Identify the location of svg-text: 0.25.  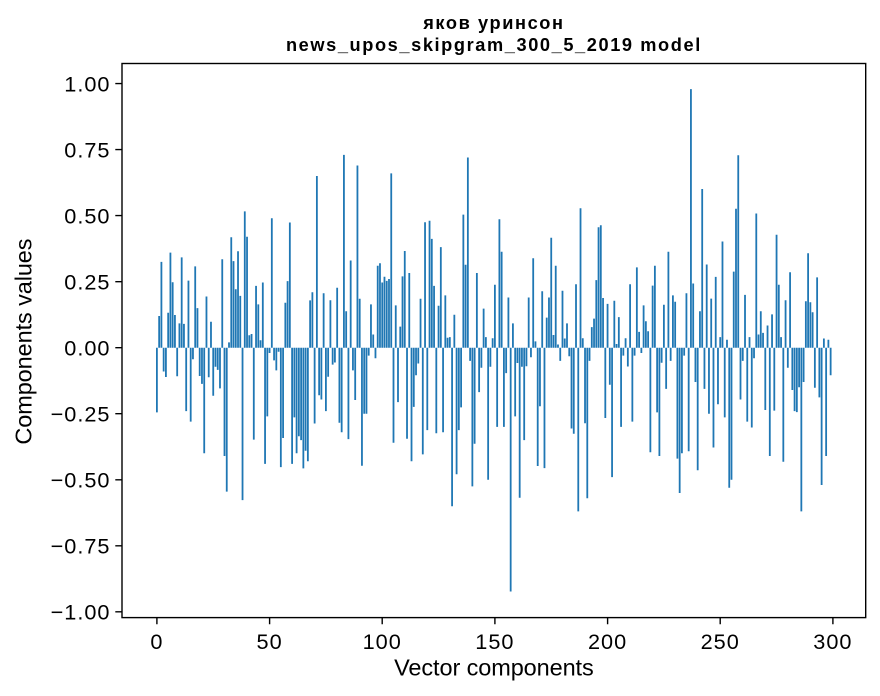
(87, 282).